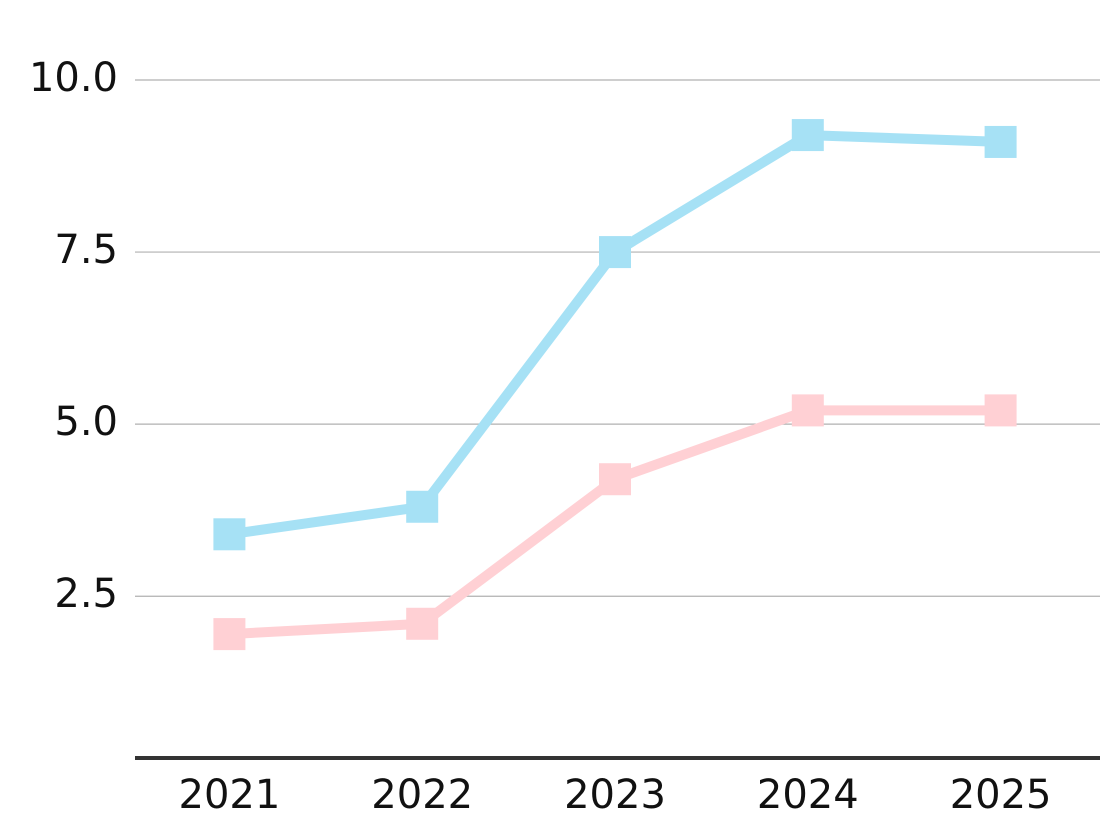 This screenshot has width=1109, height=817. I want to click on y-tick-label: 7.5, so click(86, 250).